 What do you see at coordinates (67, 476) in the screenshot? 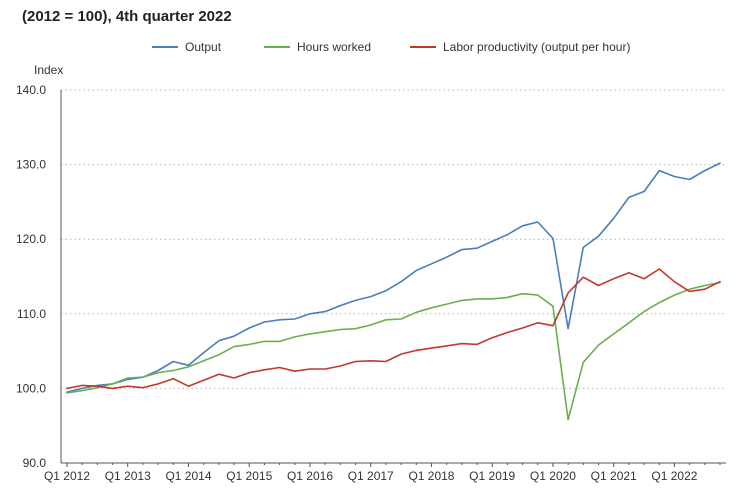
I see `x-tick-label: Q1 2012` at bounding box center [67, 476].